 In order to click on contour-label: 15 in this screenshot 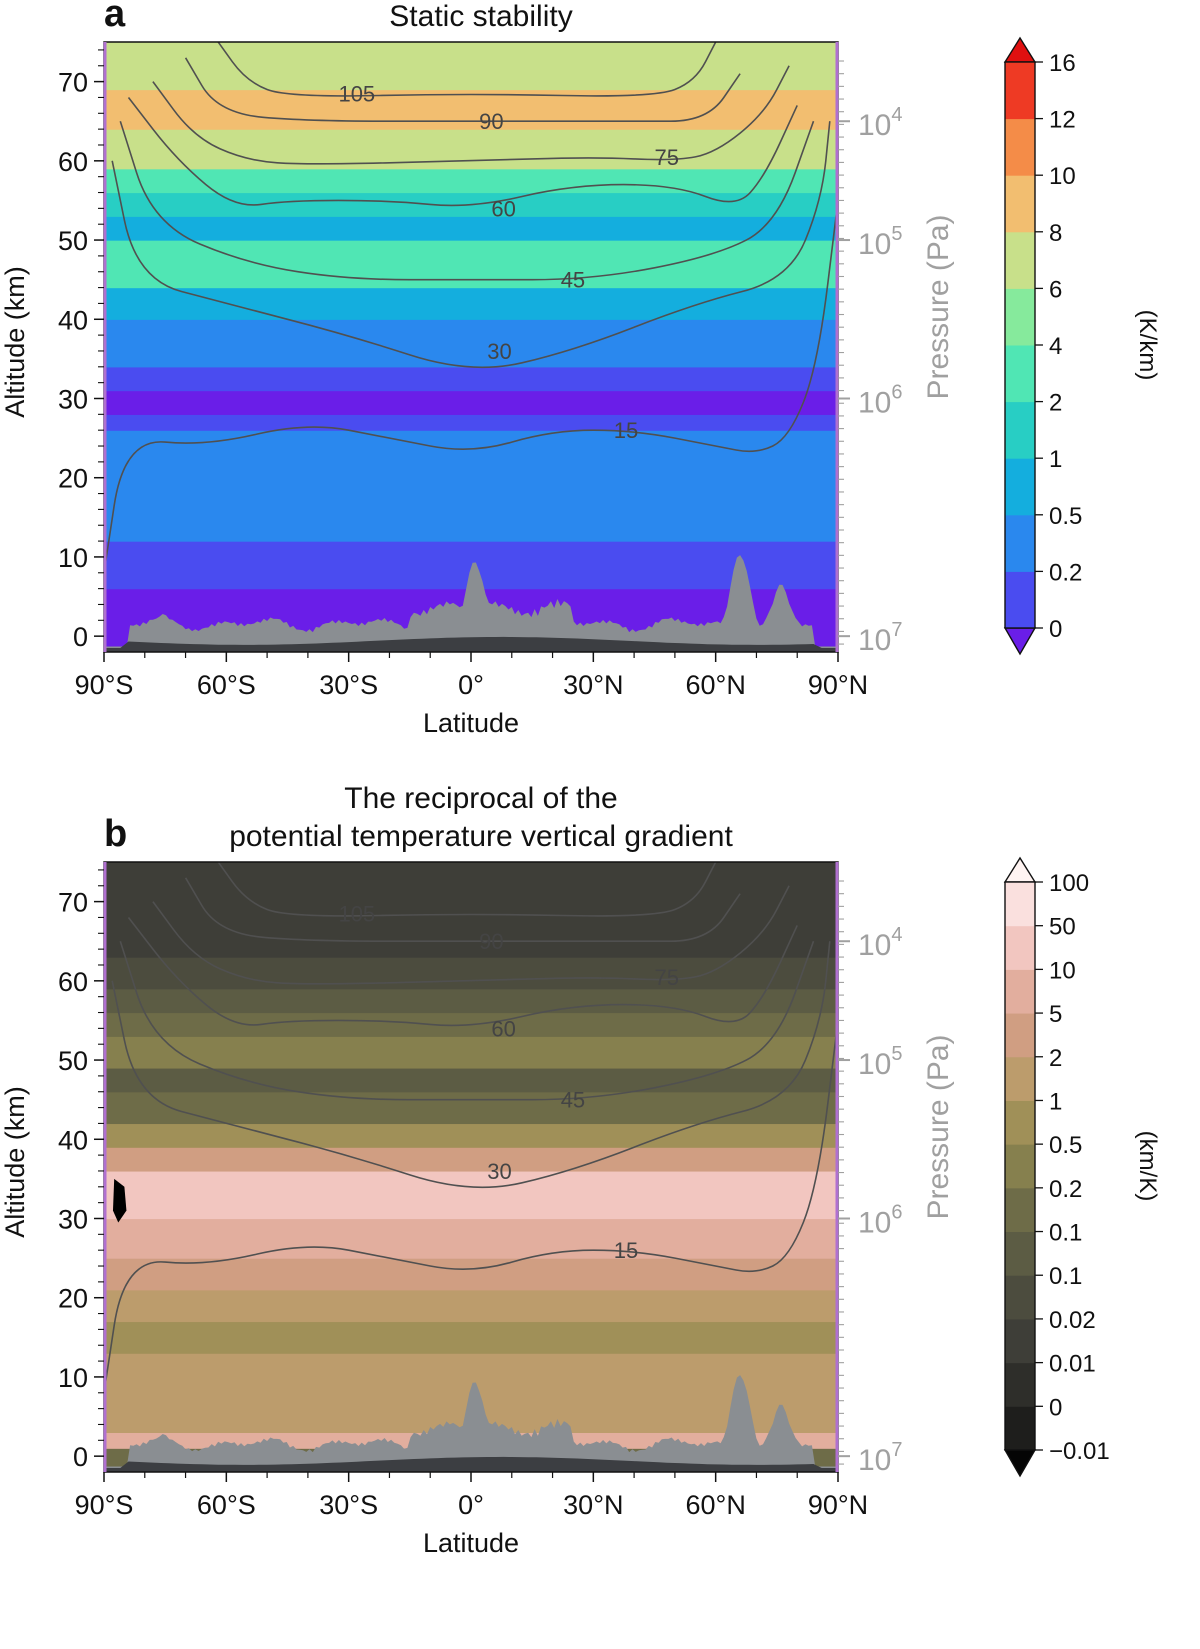, I will do `click(626, 1250)`.